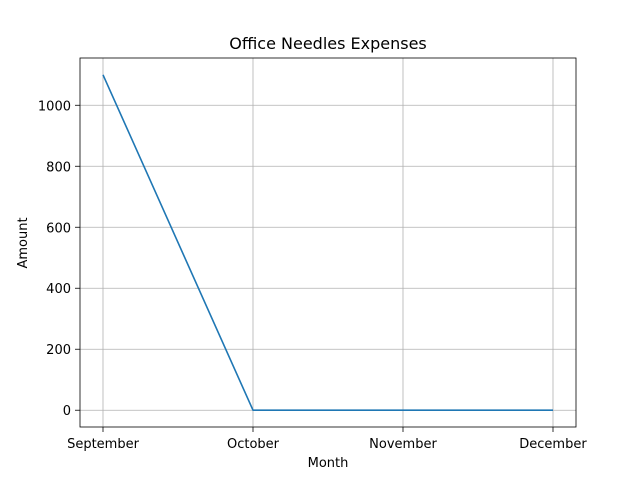  What do you see at coordinates (23, 242) in the screenshot?
I see `y-axis-label: Amount` at bounding box center [23, 242].